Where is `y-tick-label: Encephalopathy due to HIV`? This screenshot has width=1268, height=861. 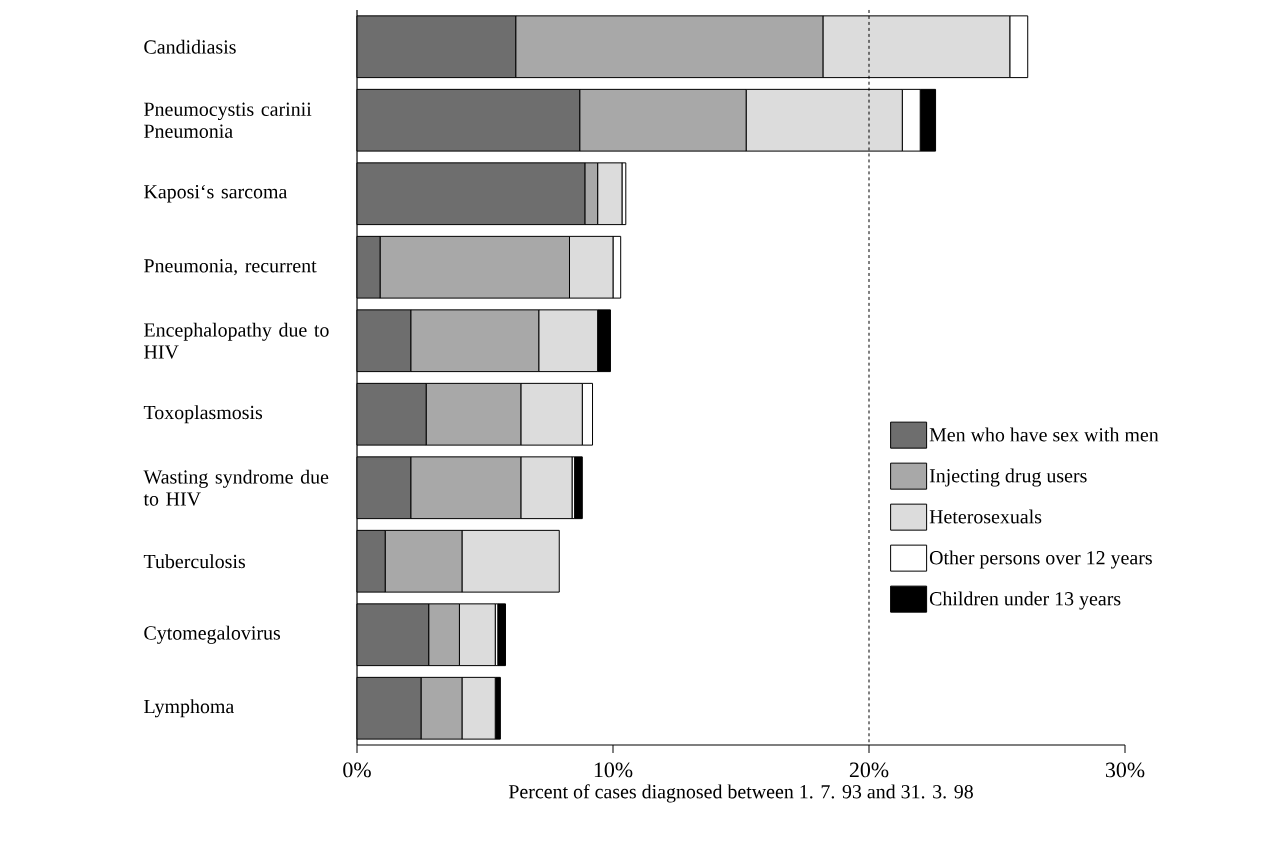 y-tick-label: Encephalopathy due to HIV is located at coordinates (236, 340).